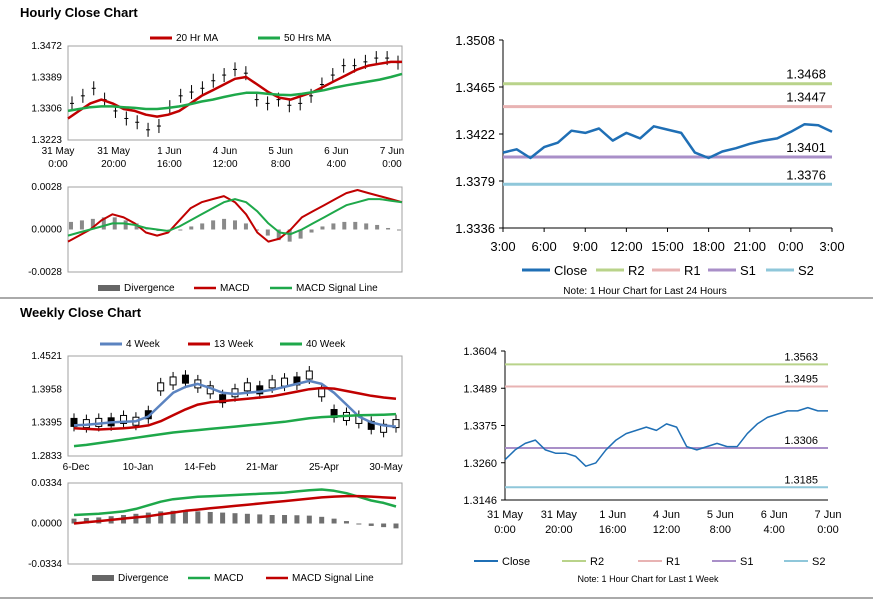 Image resolution: width=873 pixels, height=601 pixels. What do you see at coordinates (585, 246) in the screenshot?
I see `intraday-x-tick: 9:00` at bounding box center [585, 246].